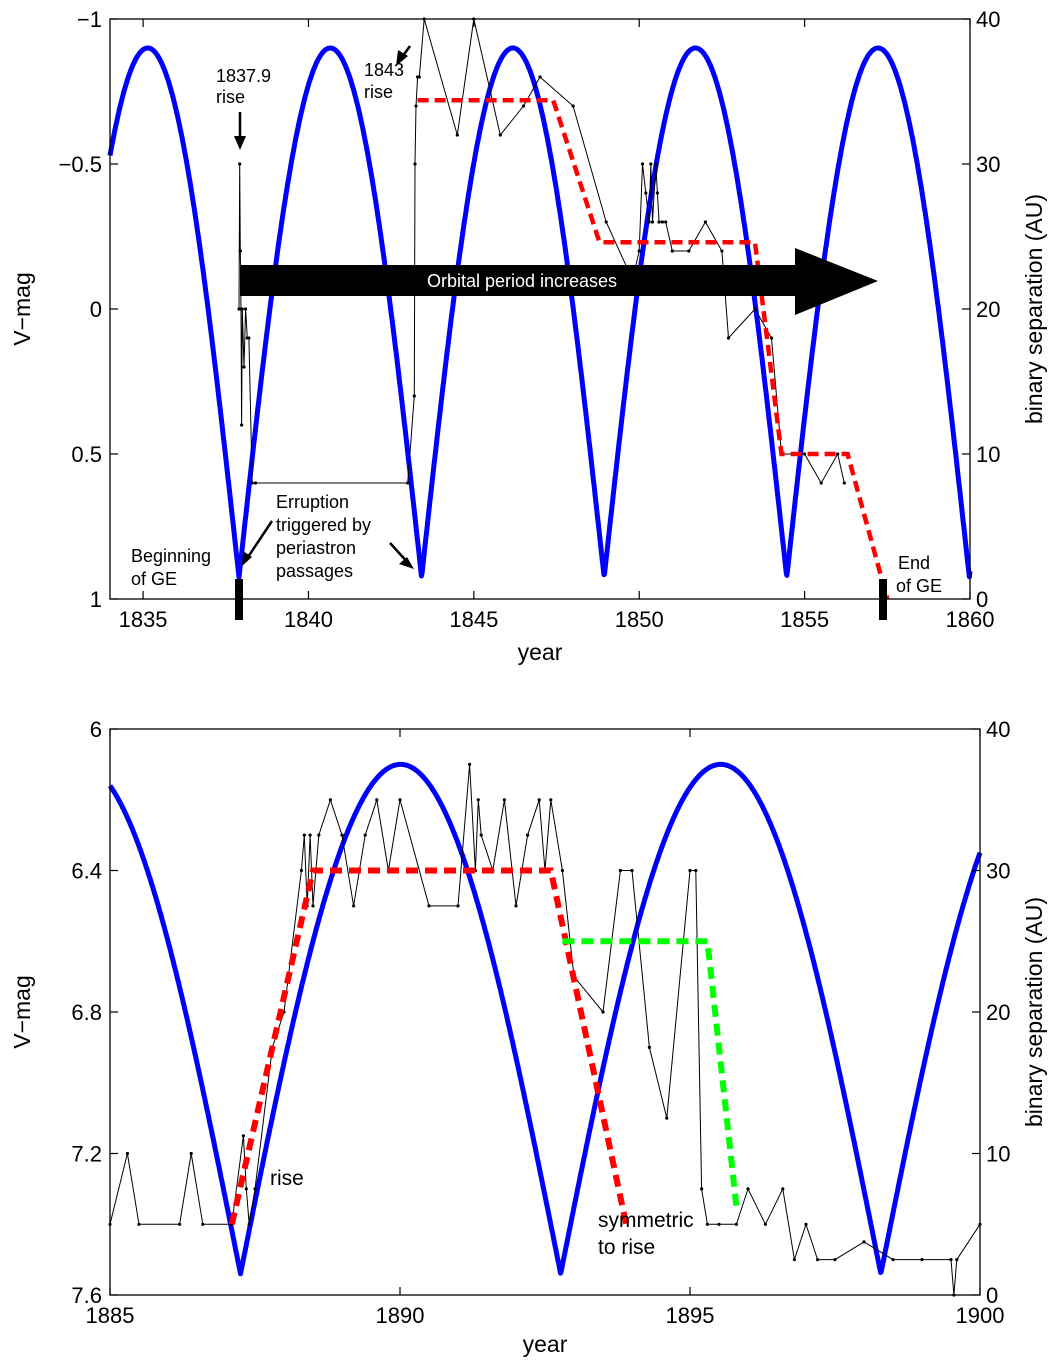 The image size is (1061, 1363). I want to click on y2-tick-label: 40, so click(998, 729).